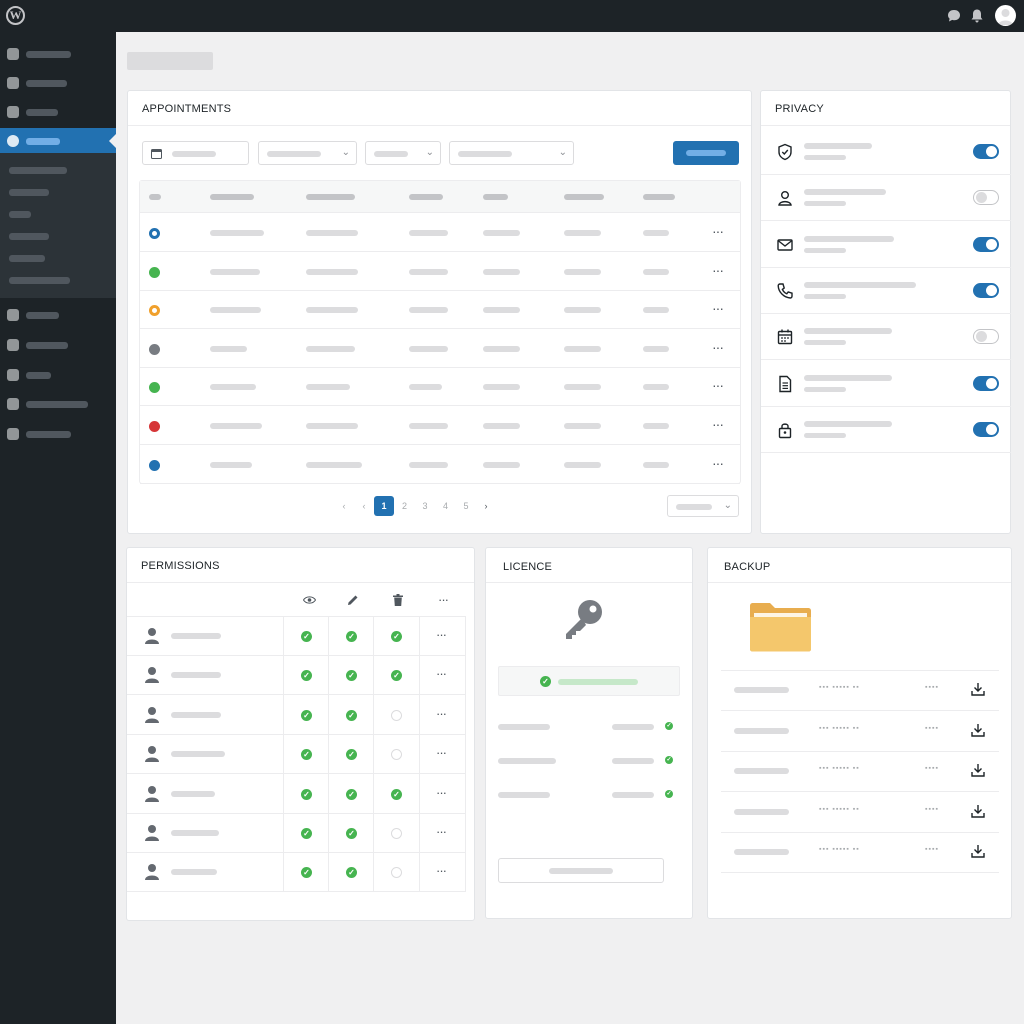 The width and height of the screenshot is (1024, 1024). Describe the element at coordinates (15, 15) in the screenshot. I see `wordpress-logo-icon: W` at that location.